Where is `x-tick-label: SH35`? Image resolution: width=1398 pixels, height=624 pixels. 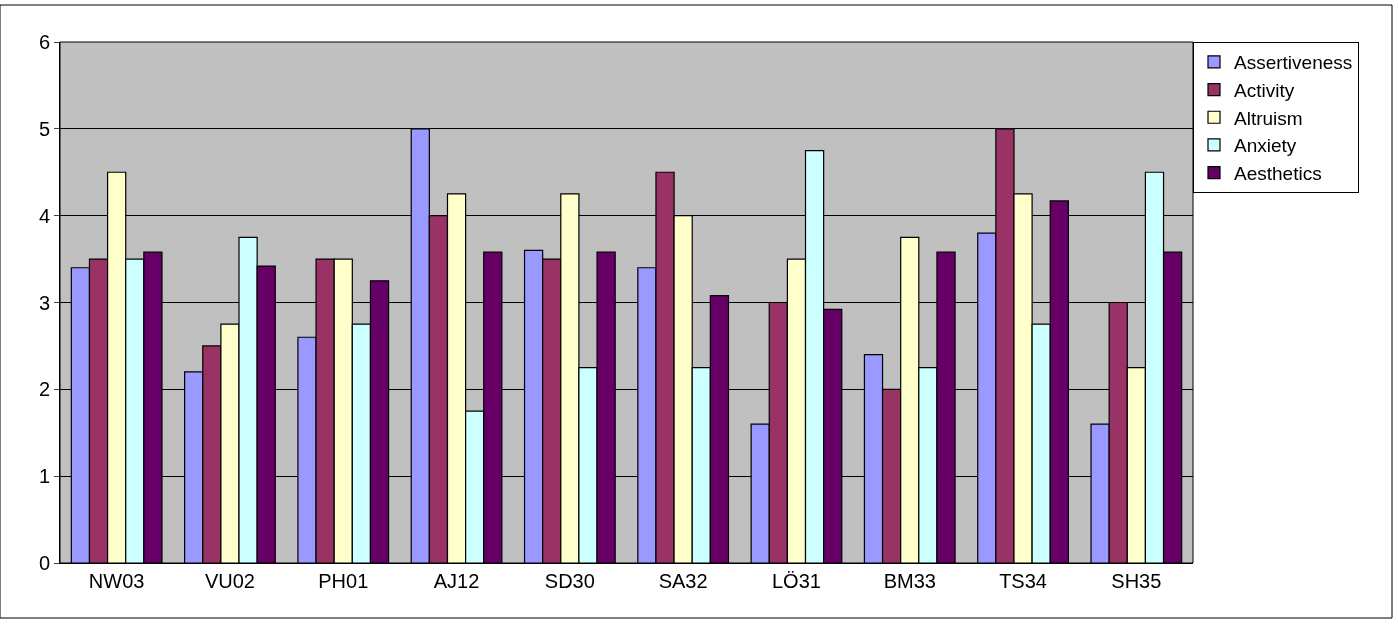
x-tick-label: SH35 is located at coordinates (1136, 581).